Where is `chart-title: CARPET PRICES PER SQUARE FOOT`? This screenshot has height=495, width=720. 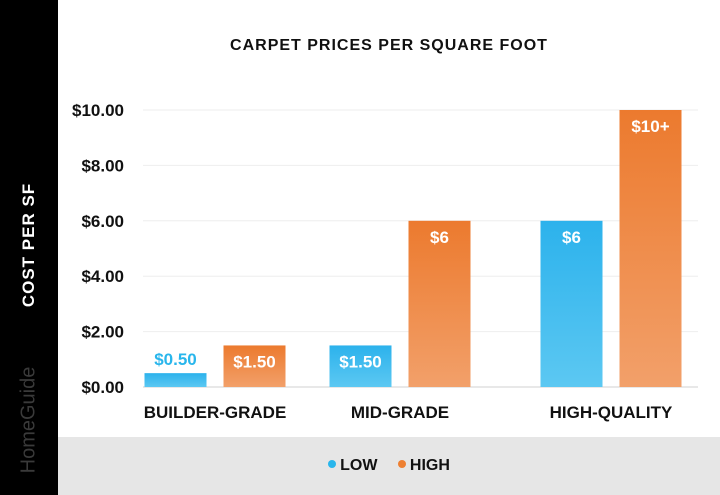 chart-title: CARPET PRICES PER SQUARE FOOT is located at coordinates (389, 45).